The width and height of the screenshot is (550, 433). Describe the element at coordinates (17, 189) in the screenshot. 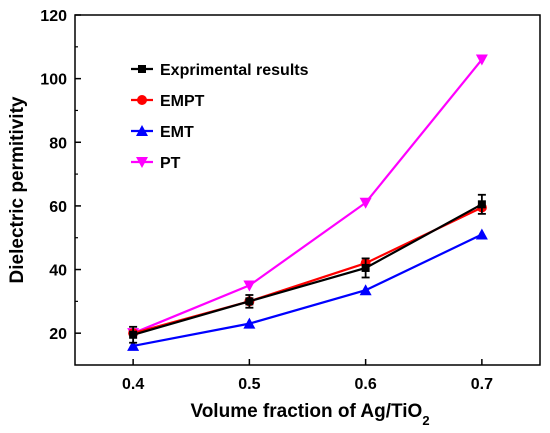

I see `y-axis-label: Dielectric permitivity` at that location.